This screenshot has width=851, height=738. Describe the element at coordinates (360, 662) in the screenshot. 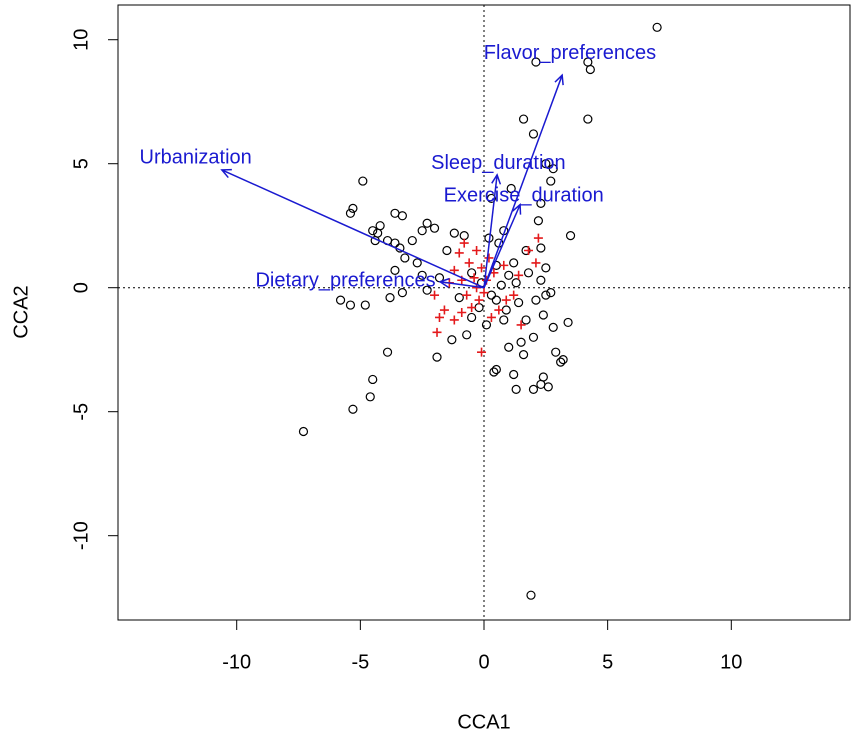

I see `x-tick-label: -5` at that location.